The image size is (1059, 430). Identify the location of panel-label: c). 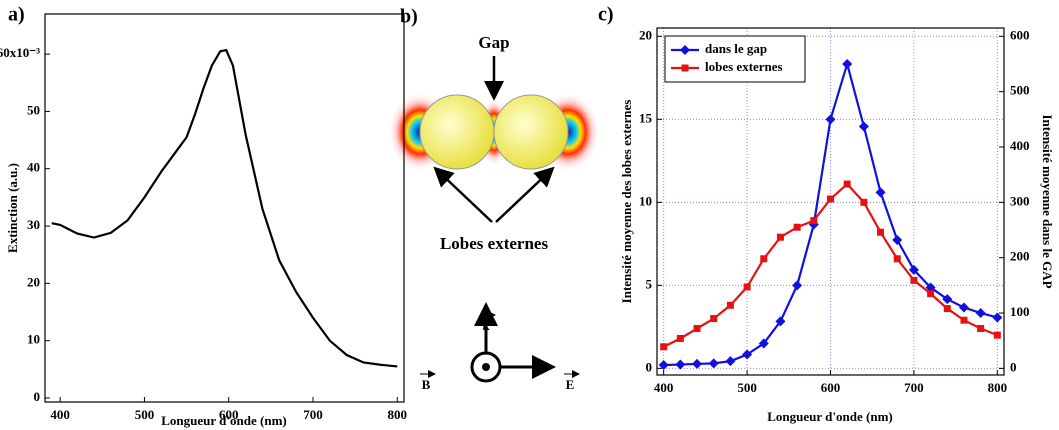
(606, 15).